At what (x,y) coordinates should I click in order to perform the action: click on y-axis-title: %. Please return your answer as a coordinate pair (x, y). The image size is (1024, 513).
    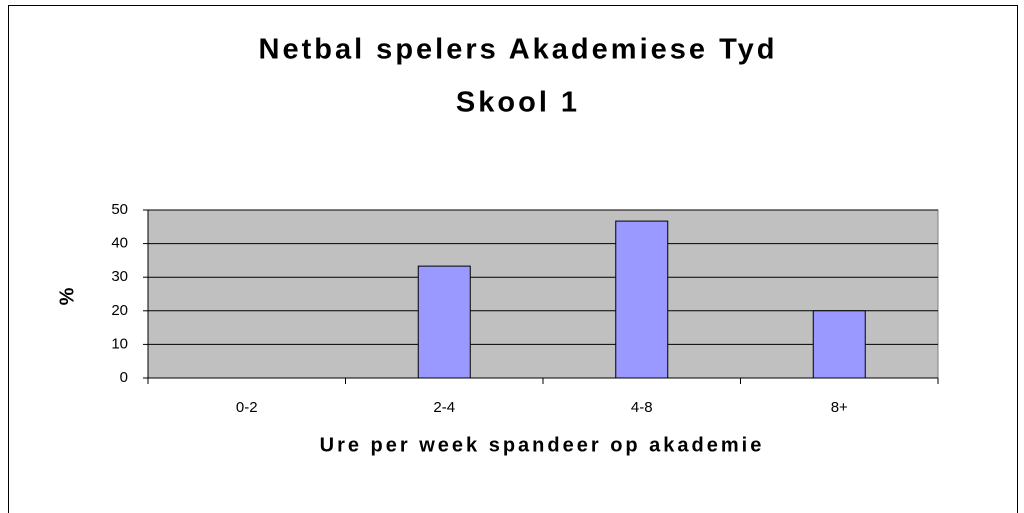
    Looking at the image, I should click on (67, 295).